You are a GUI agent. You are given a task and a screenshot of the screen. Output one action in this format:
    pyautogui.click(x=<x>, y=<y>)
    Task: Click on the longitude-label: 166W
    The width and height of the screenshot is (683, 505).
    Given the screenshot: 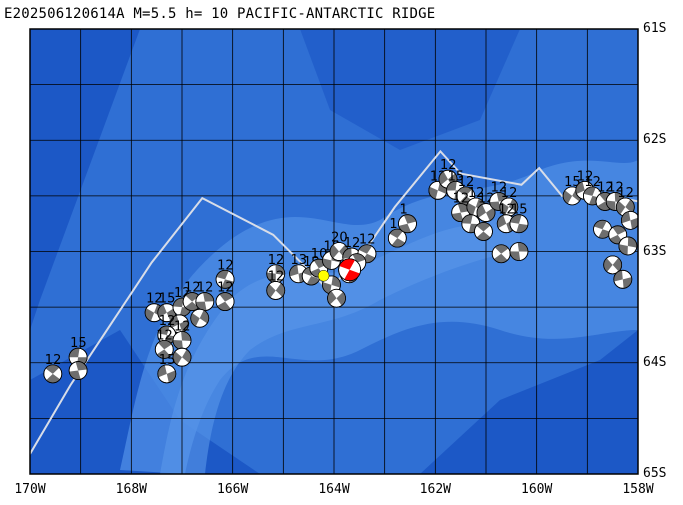 What is the action you would take?
    pyautogui.click(x=233, y=489)
    